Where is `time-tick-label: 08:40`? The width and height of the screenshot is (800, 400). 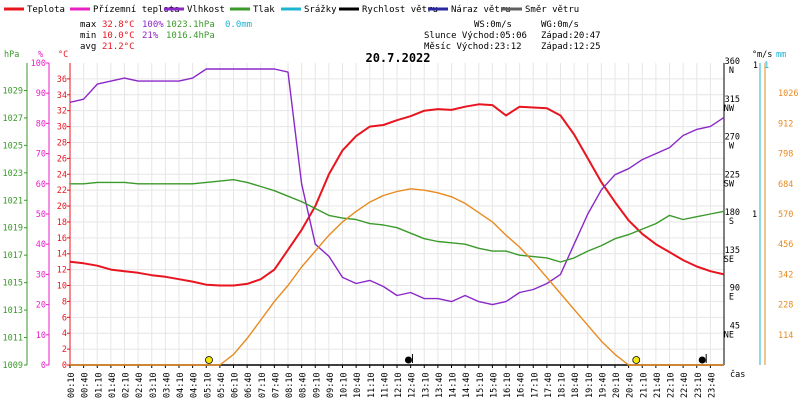
time-tick-label: 08:40 is located at coordinates (304, 385).